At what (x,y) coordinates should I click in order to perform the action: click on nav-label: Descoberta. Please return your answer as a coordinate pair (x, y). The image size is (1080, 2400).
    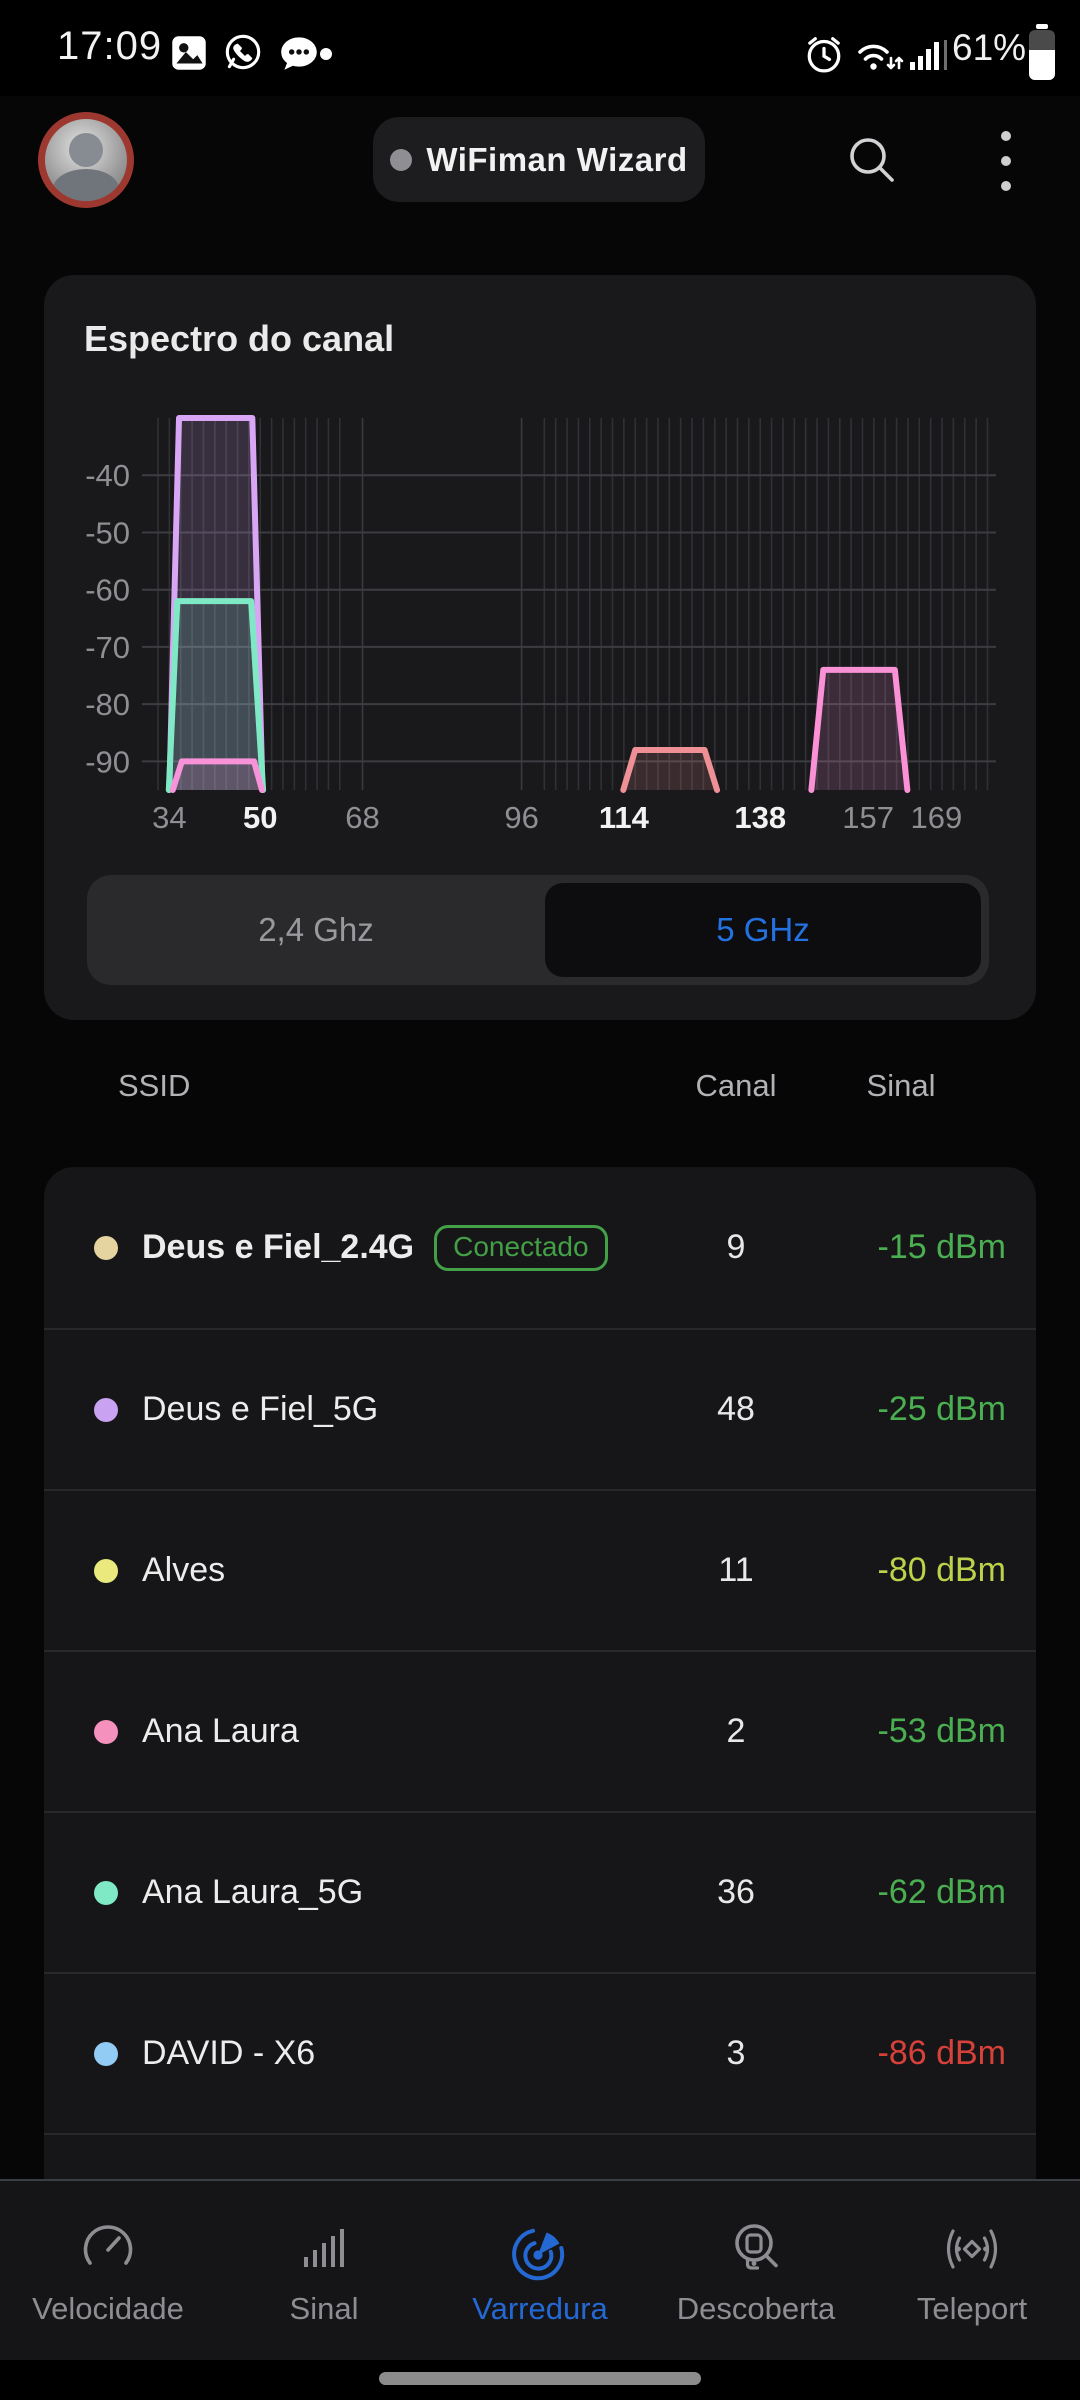
    Looking at the image, I should click on (756, 2308).